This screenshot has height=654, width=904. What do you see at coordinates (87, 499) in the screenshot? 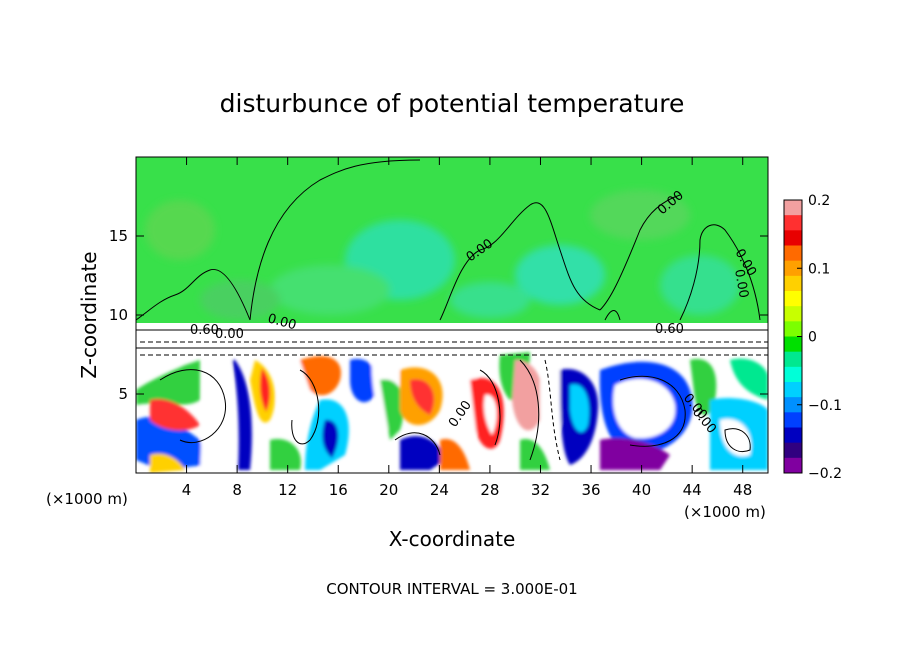
I see `z-unit-label: (×1000 m)` at bounding box center [87, 499].